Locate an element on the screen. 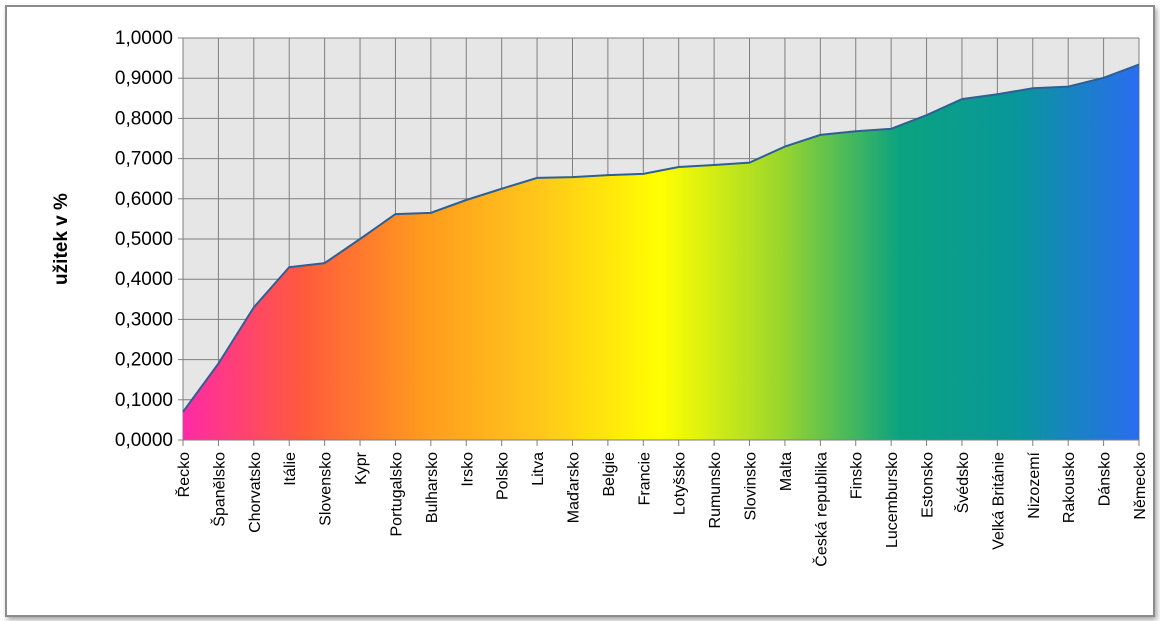 The image size is (1160, 621). x-tick-label: Irsko is located at coordinates (467, 469).